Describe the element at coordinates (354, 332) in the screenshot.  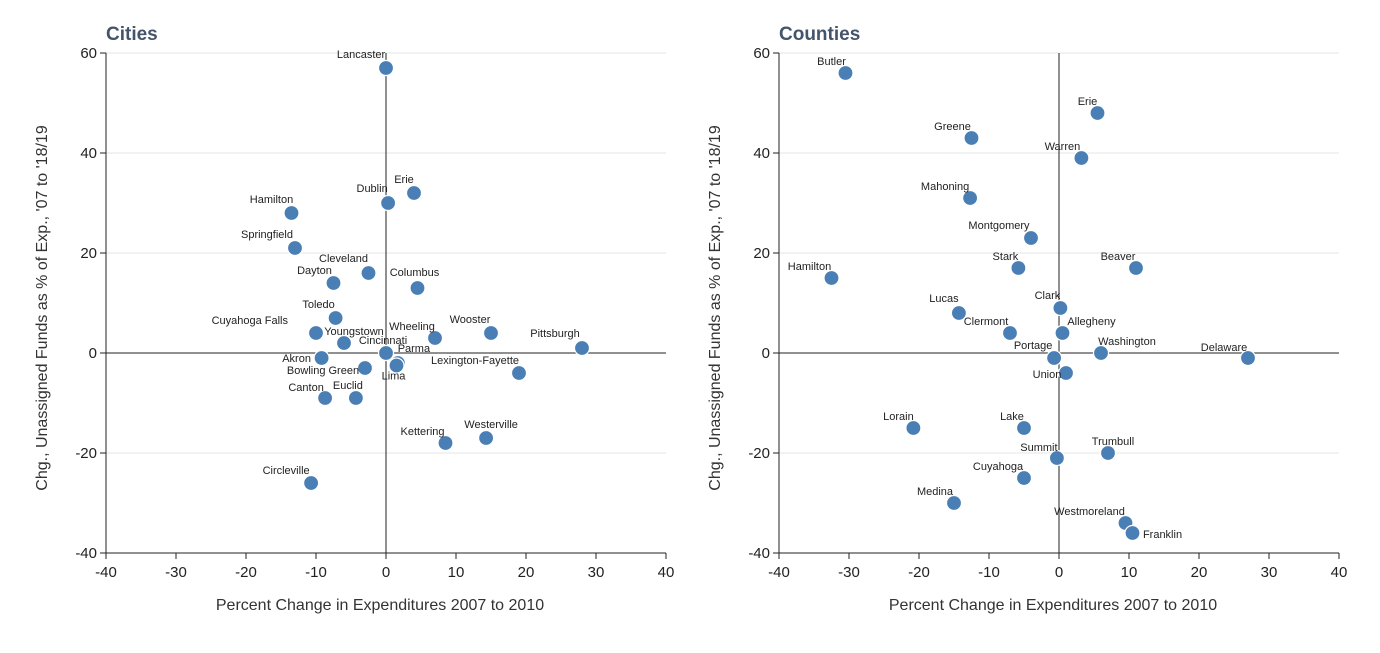
I see `point-label-youngstown: Youngstown` at that location.